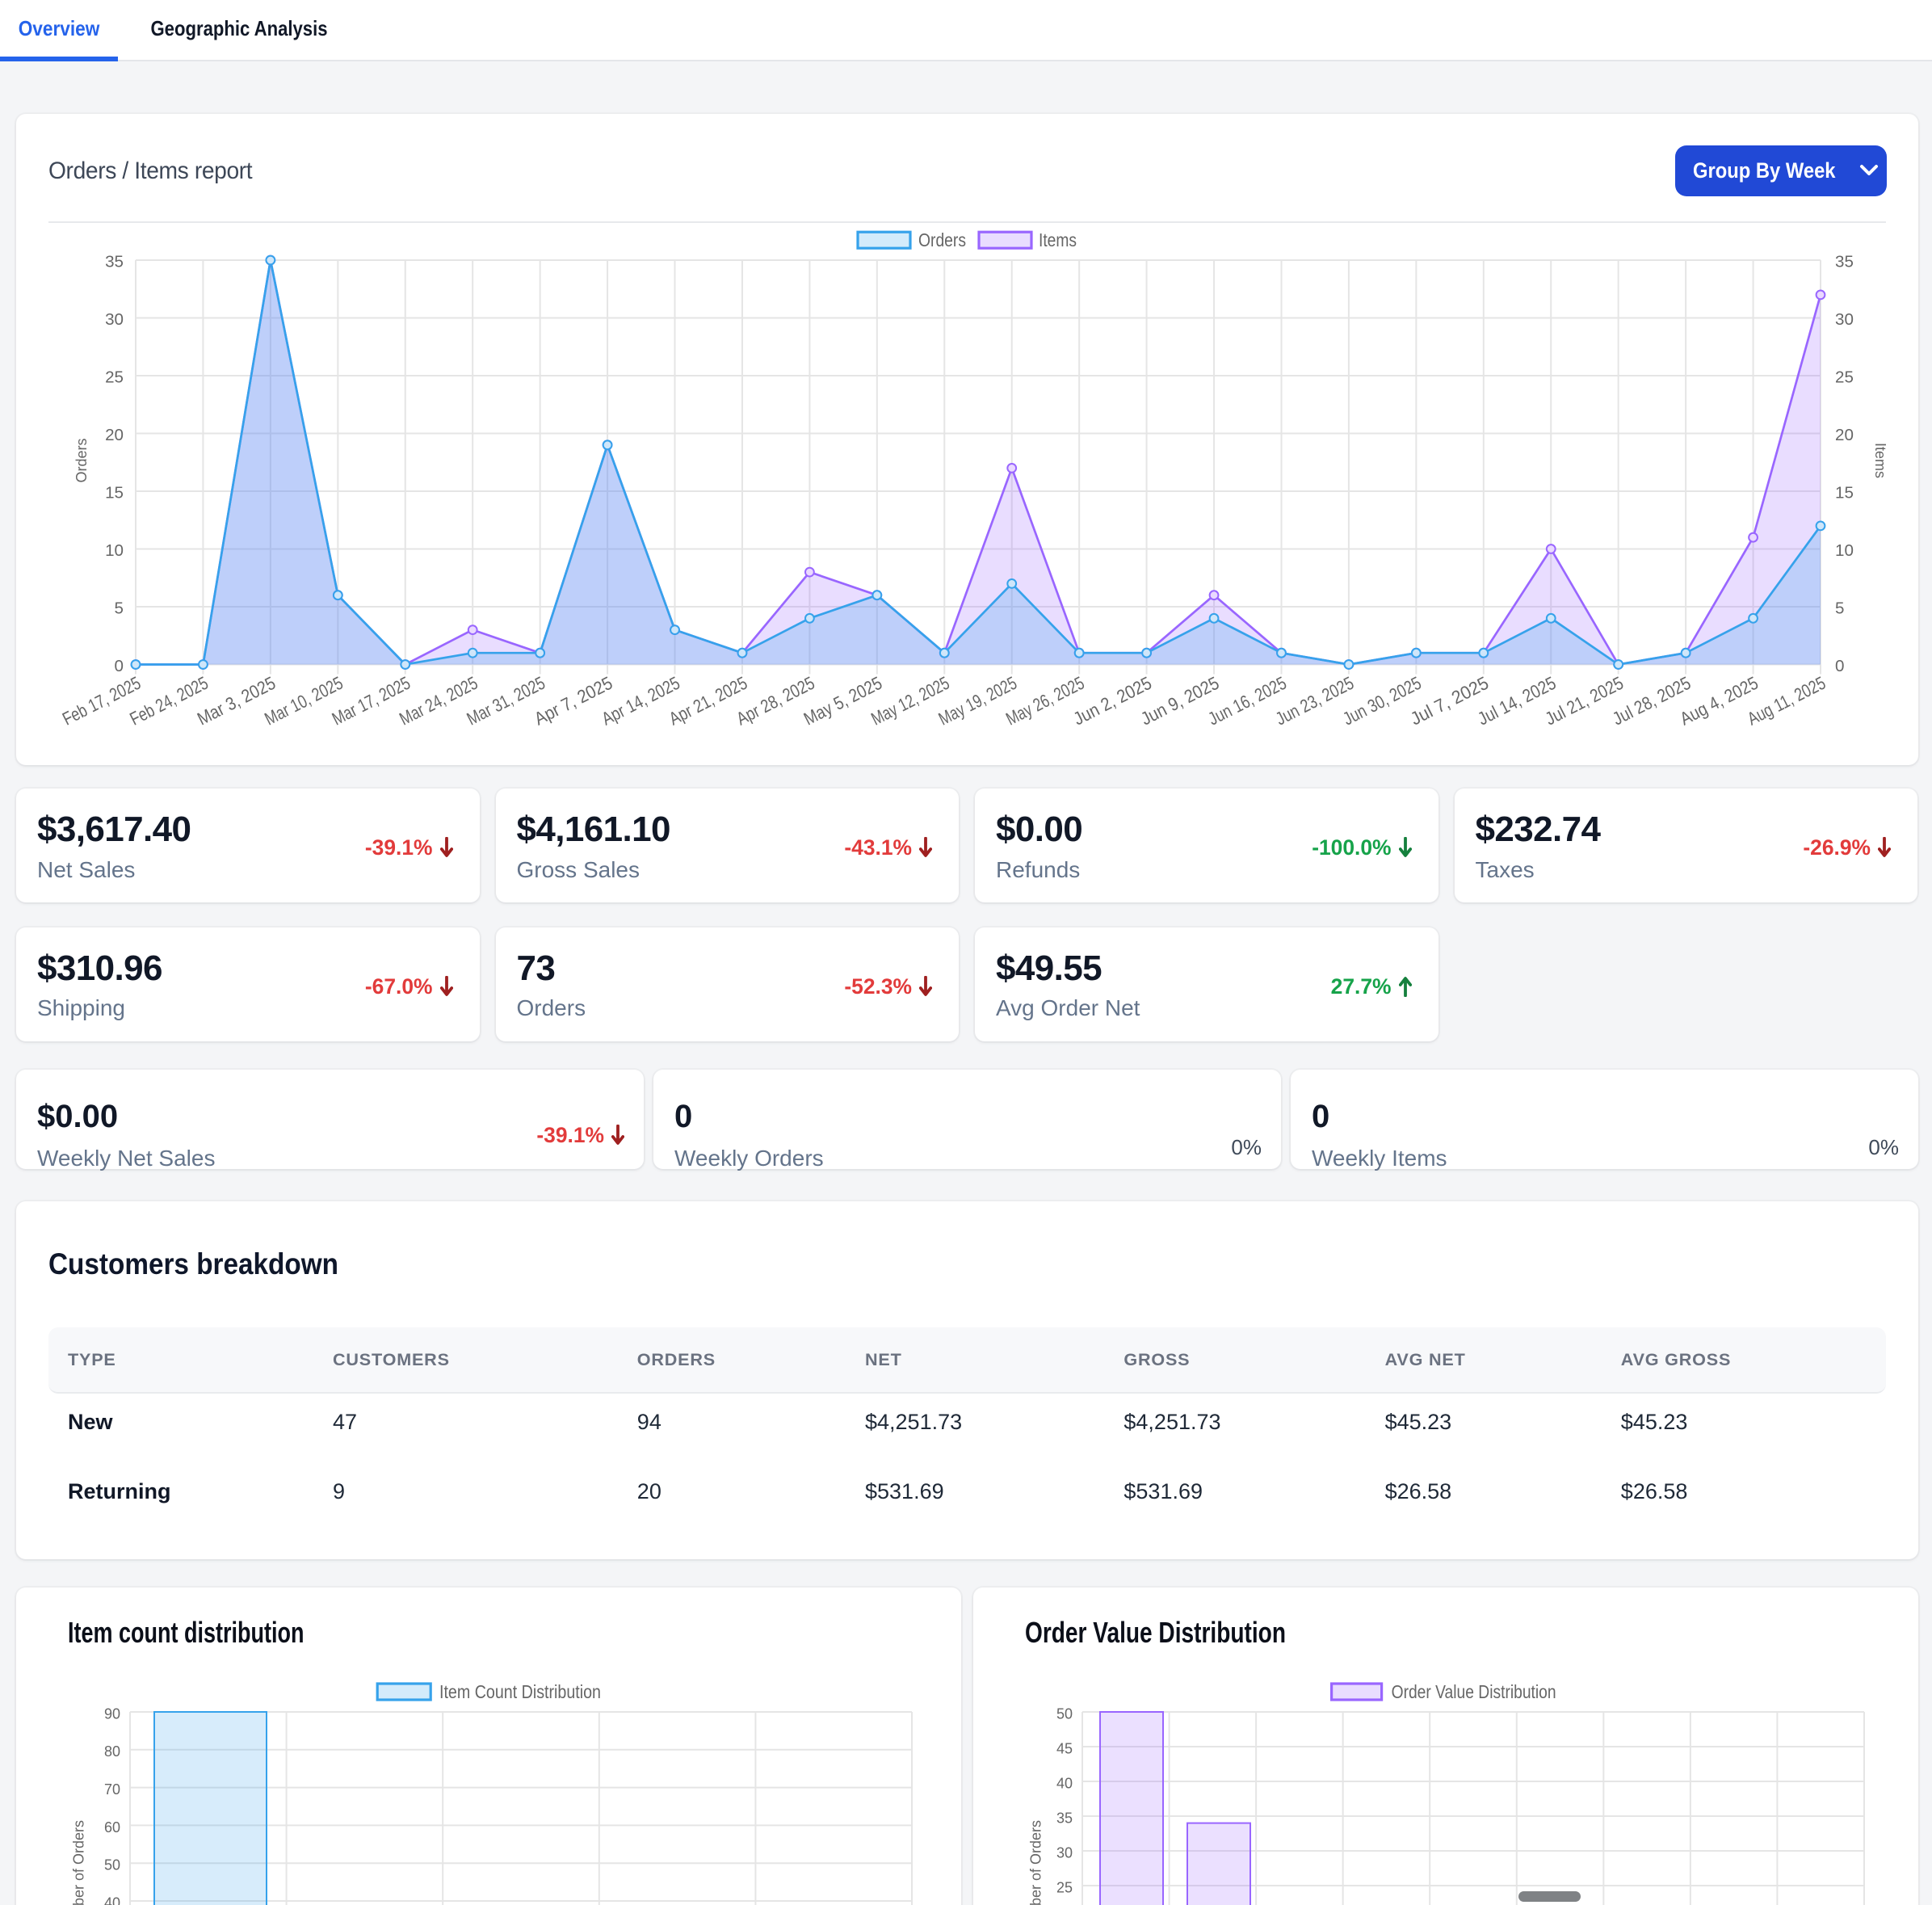  I want to click on svg-text: 70, so click(112, 1790).